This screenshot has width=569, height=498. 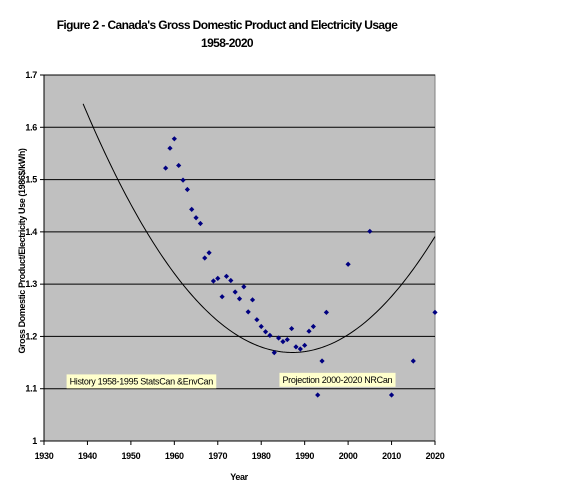 What do you see at coordinates (240, 451) in the screenshot?
I see `x-axis-ticks: 1930 1940 1950 1960 1970 1980 1990 2000 2010 2020` at bounding box center [240, 451].